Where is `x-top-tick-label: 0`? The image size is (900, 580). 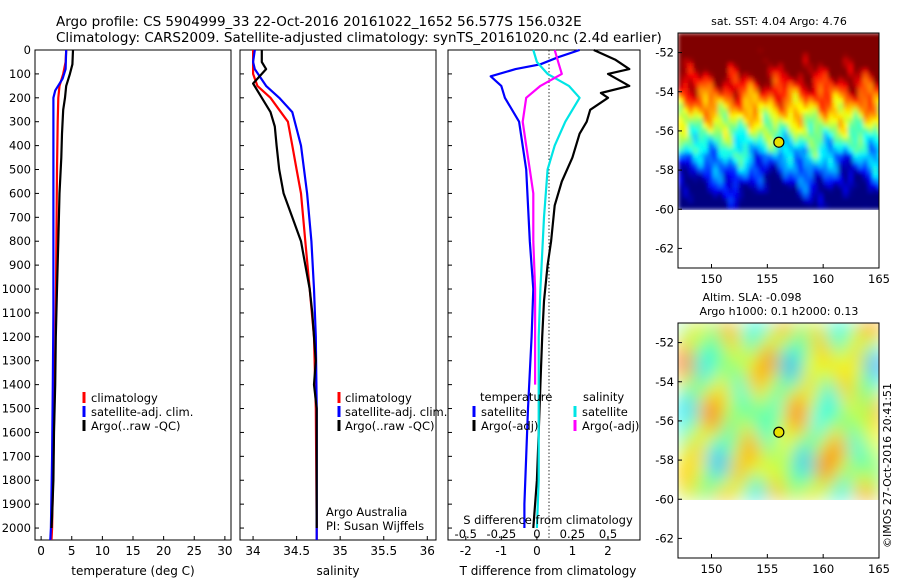
x-top-tick-label: 0 is located at coordinates (536, 534).